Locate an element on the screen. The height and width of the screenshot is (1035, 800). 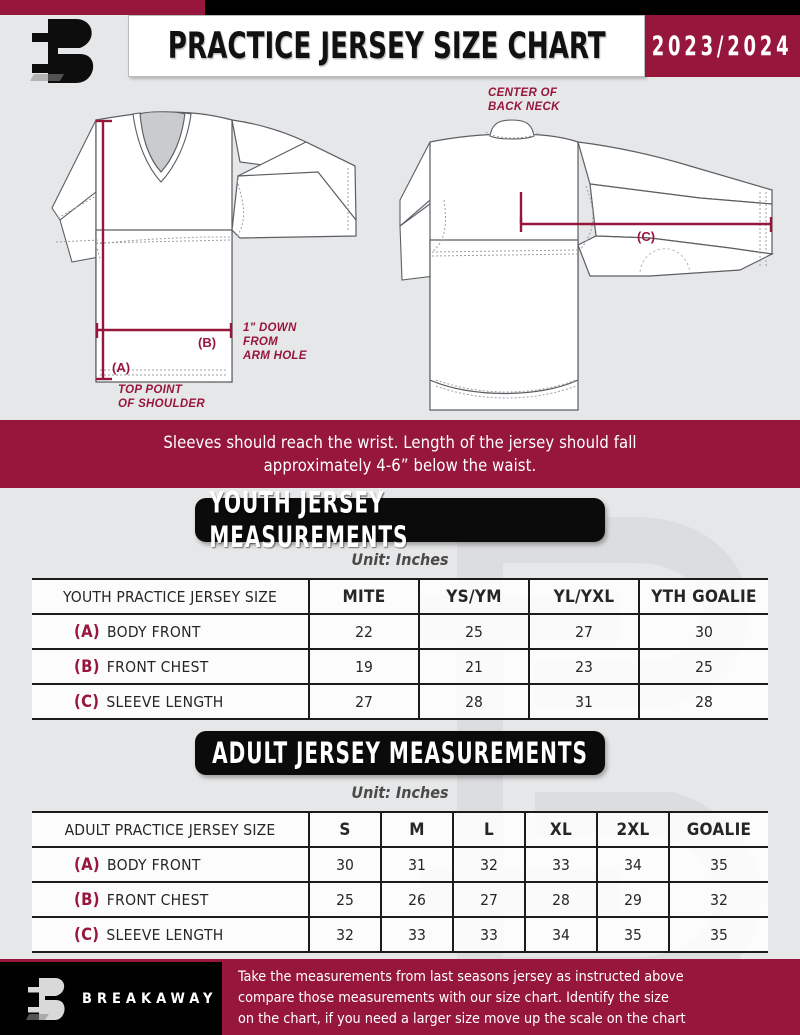
adult-row-0-tag: (A) is located at coordinates (87, 864).